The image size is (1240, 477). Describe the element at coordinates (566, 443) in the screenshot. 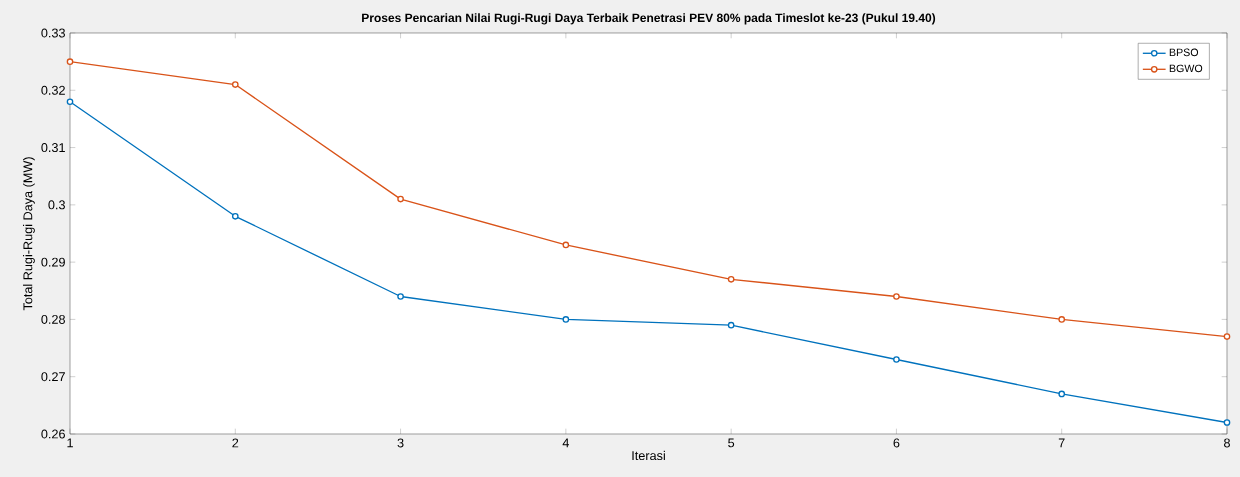

I see `x-tick-label: 4` at that location.